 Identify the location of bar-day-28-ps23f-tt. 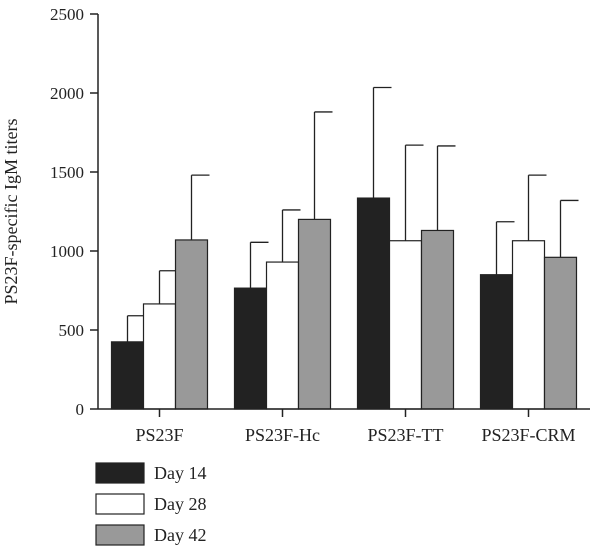
(405, 325).